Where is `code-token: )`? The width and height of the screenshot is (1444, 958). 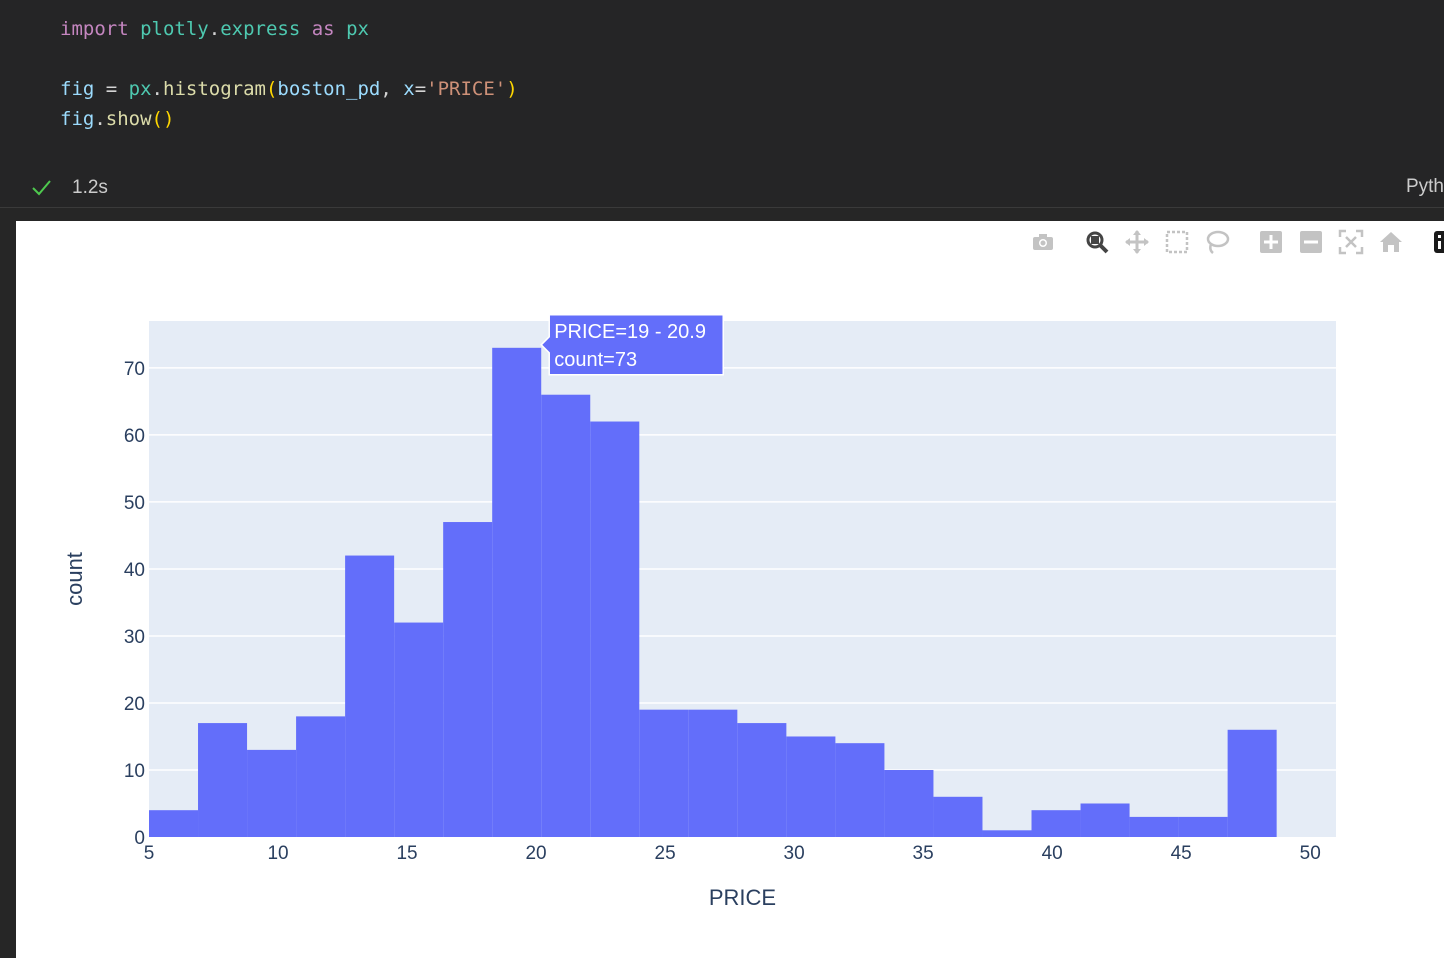
code-token: ) is located at coordinates (512, 89).